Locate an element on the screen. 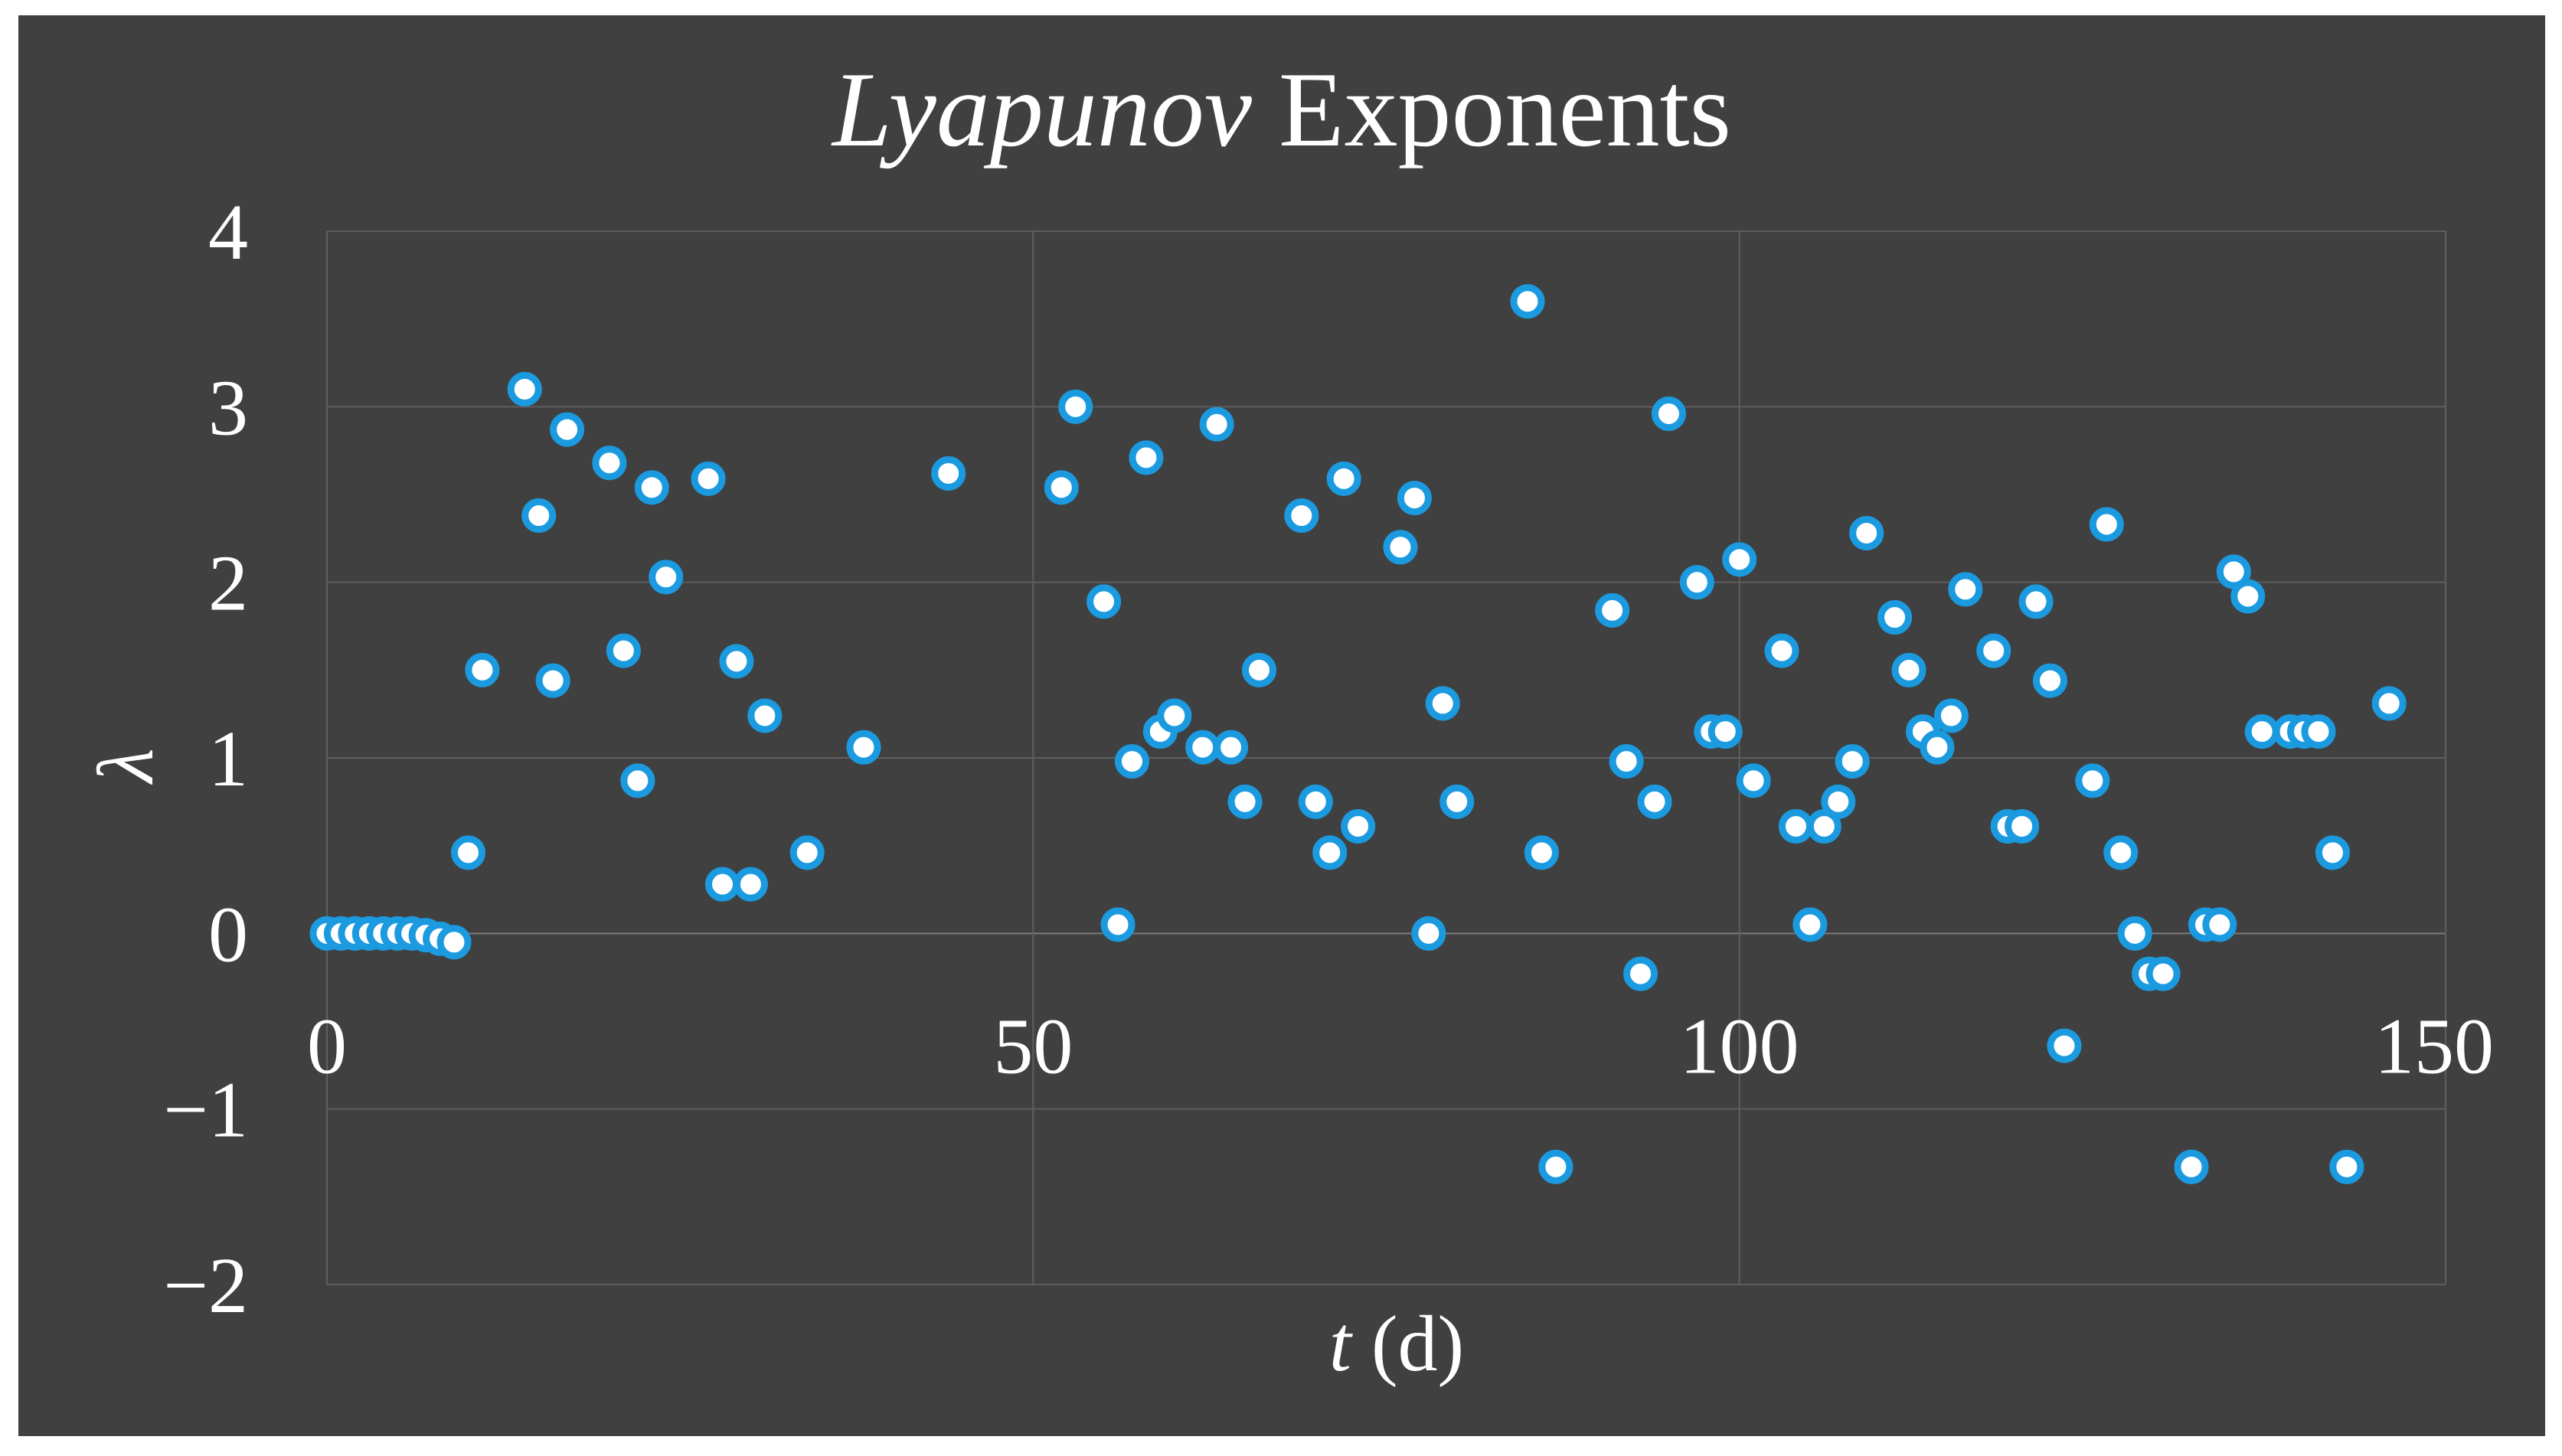 The width and height of the screenshot is (2562, 1456). y-tick-label: −2 is located at coordinates (205, 1286).